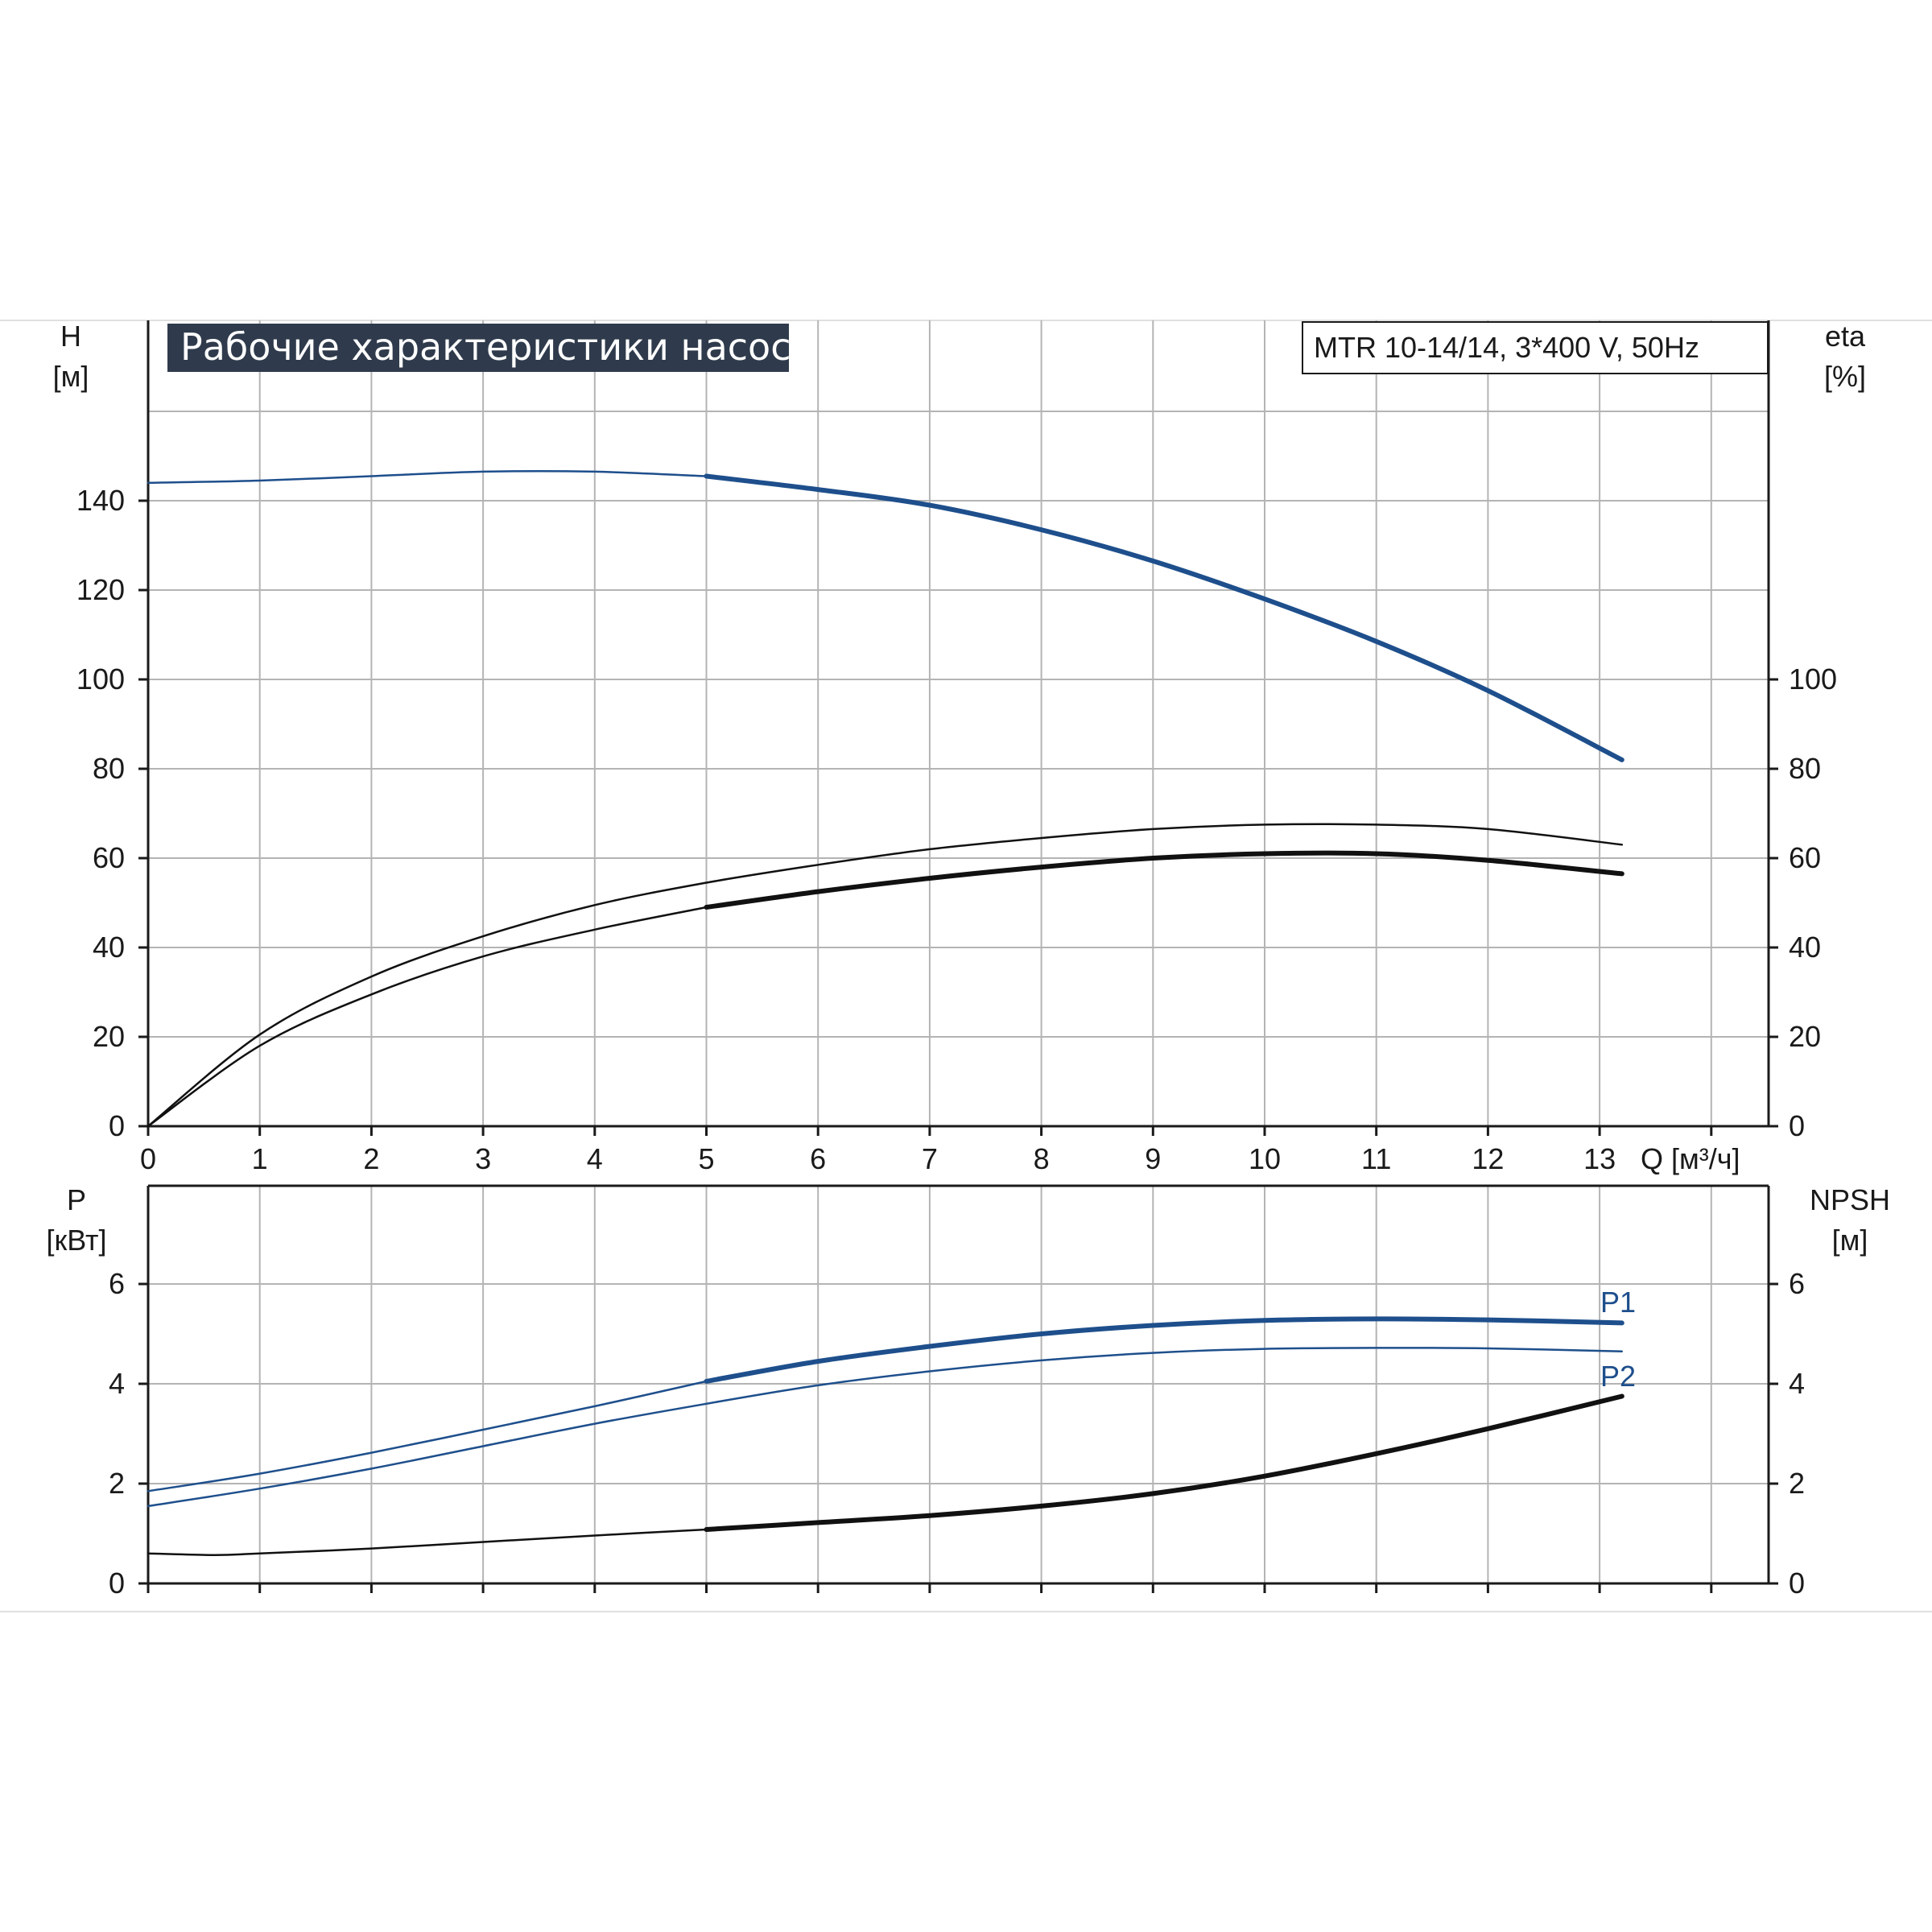 The height and width of the screenshot is (1932, 1932). Describe the element at coordinates (1164, 1350) in the screenshot. I see `series-p1-thick` at that location.